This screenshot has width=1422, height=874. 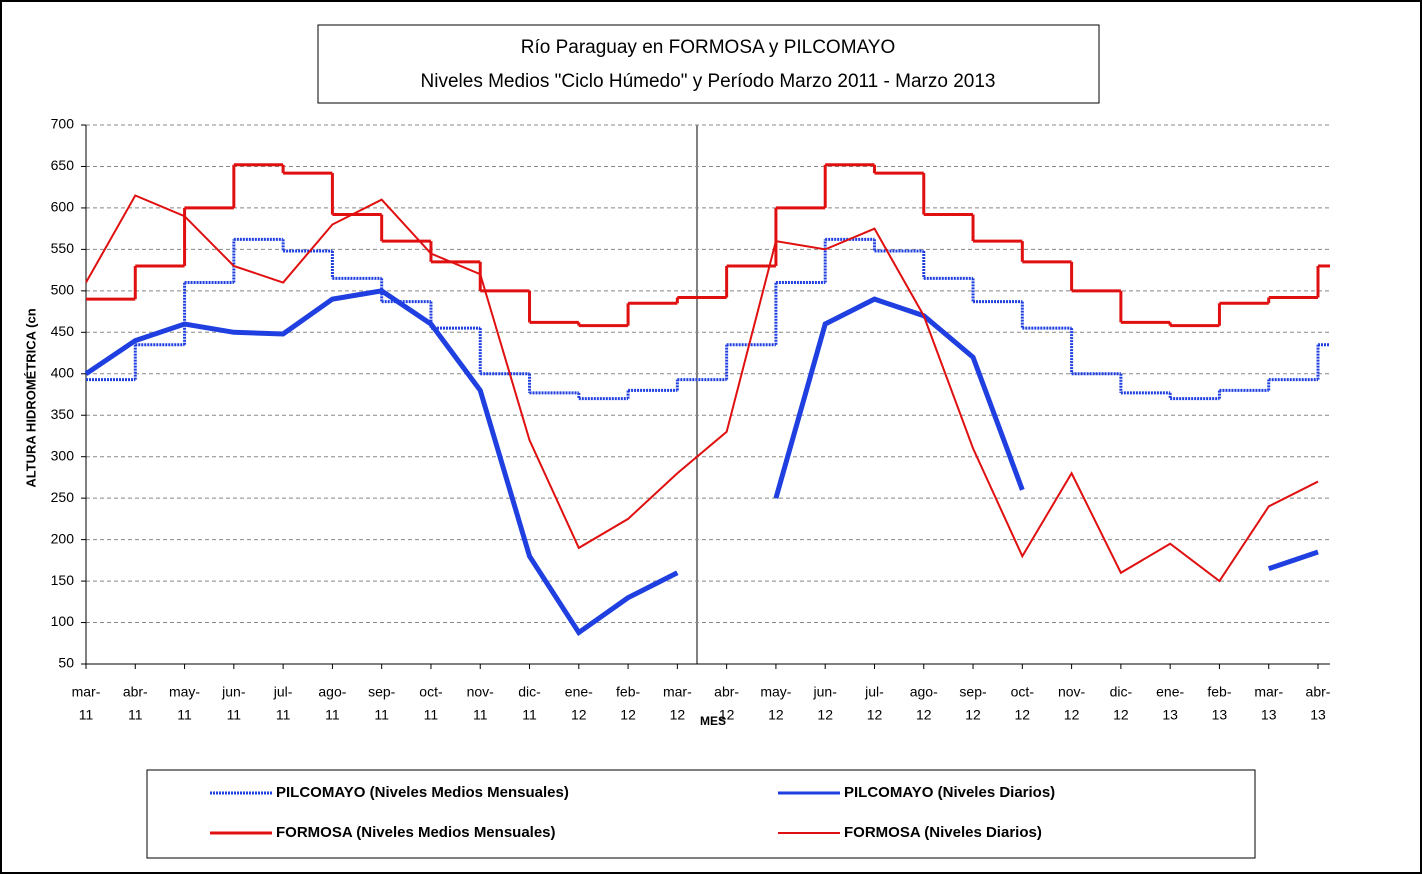 What do you see at coordinates (422, 792) in the screenshot?
I see `legend-label: PILCOMAYO (Niveles Medios Mensuales)` at bounding box center [422, 792].